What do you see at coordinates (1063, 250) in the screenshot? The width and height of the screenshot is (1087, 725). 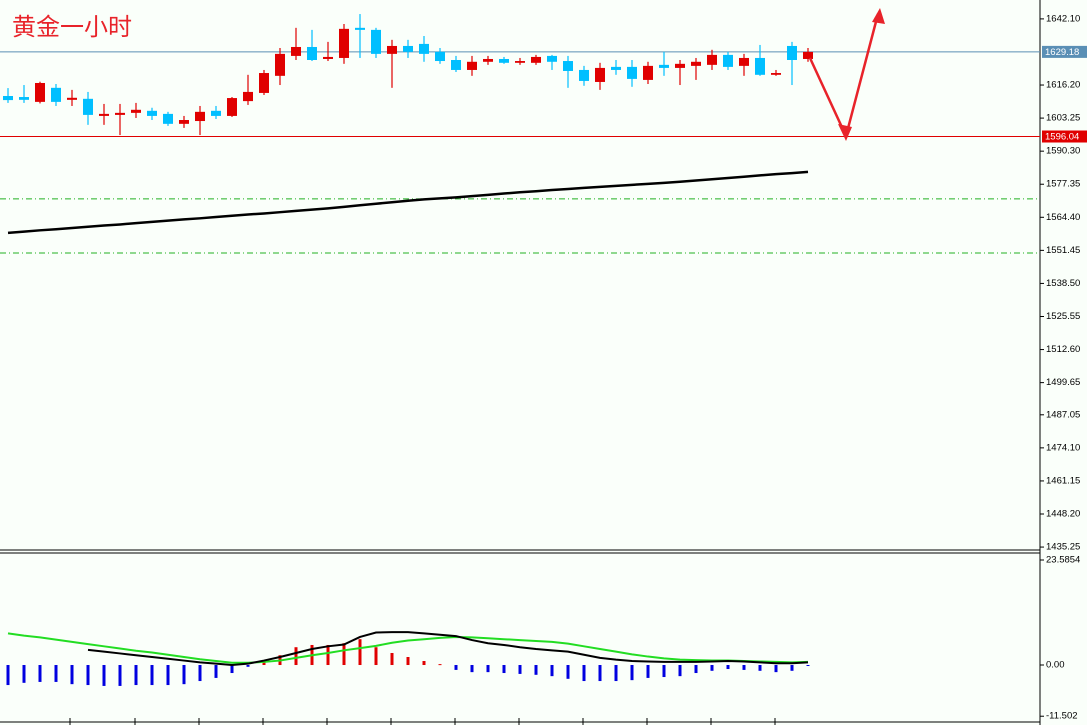 I see `y-tick-label: 1551.45` at bounding box center [1063, 250].